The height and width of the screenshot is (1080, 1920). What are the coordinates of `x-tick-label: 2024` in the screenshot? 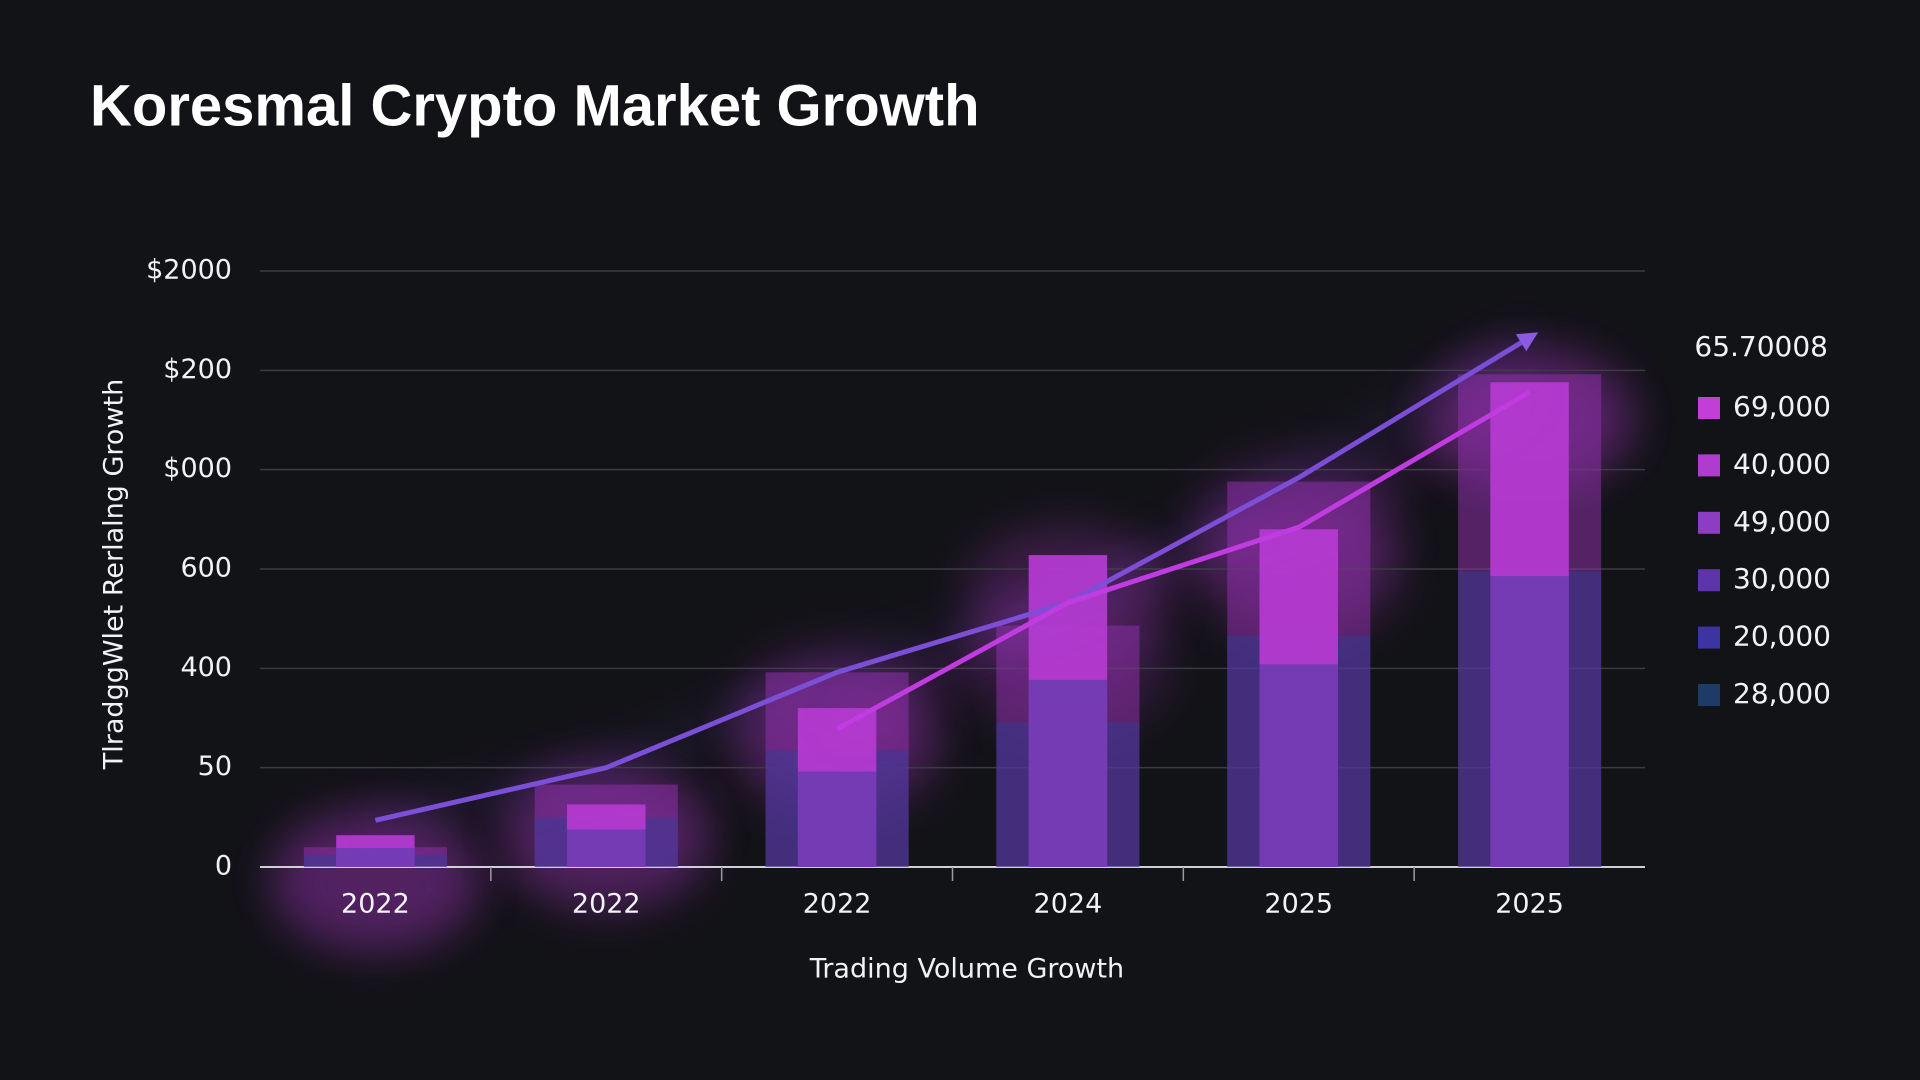 It's located at (1068, 904).